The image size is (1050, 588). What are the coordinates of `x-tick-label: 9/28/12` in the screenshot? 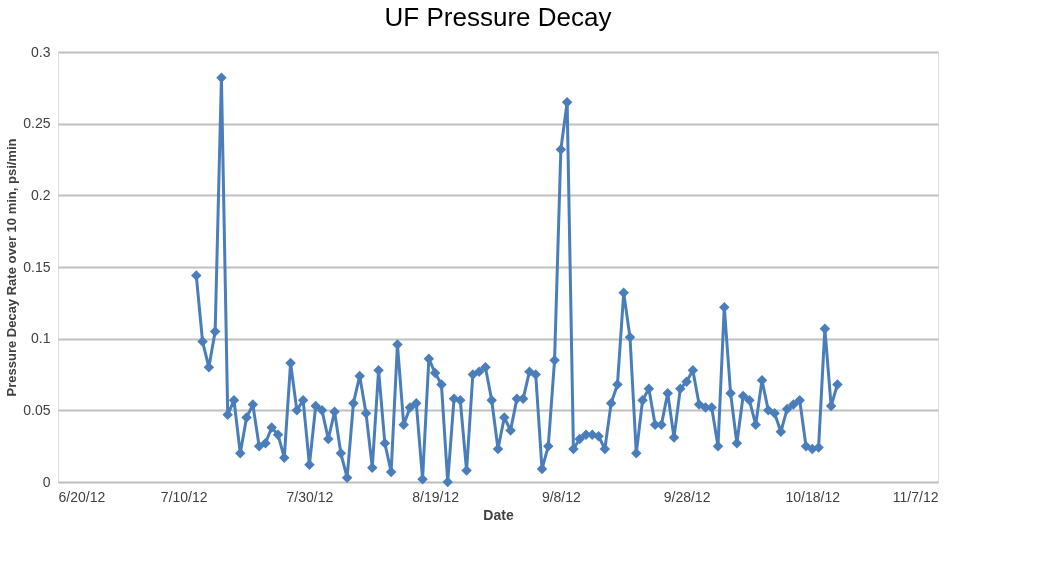 It's located at (687, 496).